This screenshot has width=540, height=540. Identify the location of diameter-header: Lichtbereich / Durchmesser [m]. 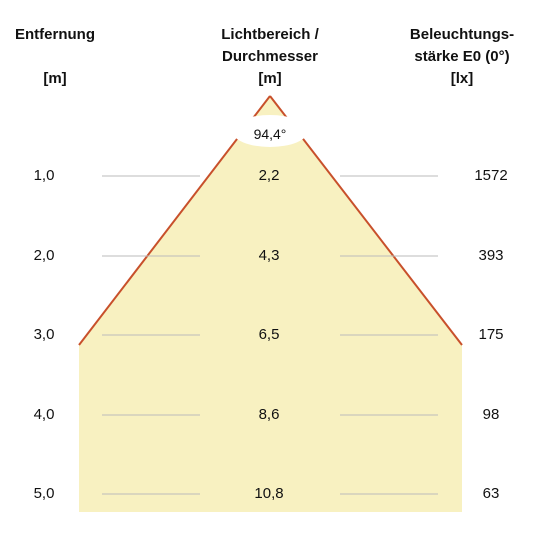
(270, 57).